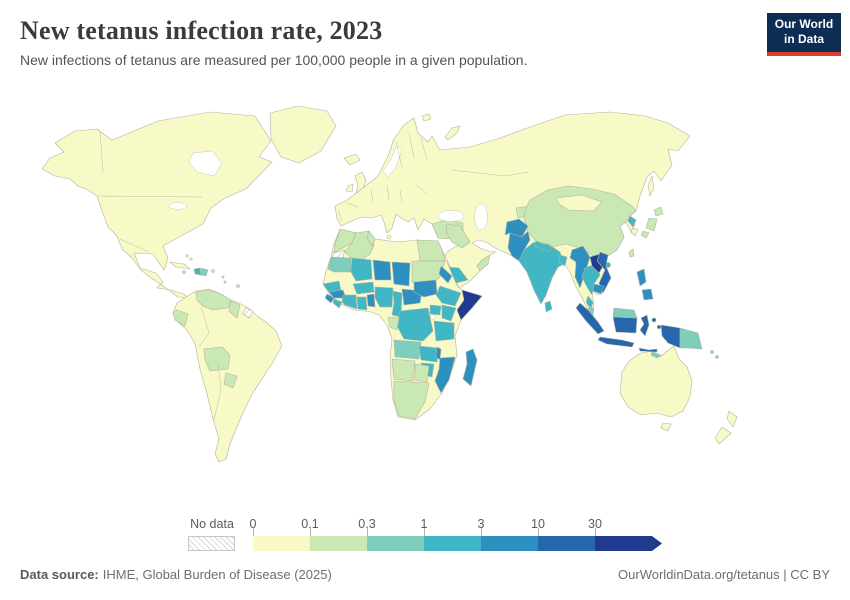 The width and height of the screenshot is (850, 600). What do you see at coordinates (211, 543) in the screenshot?
I see `no-data-swatch` at bounding box center [211, 543].